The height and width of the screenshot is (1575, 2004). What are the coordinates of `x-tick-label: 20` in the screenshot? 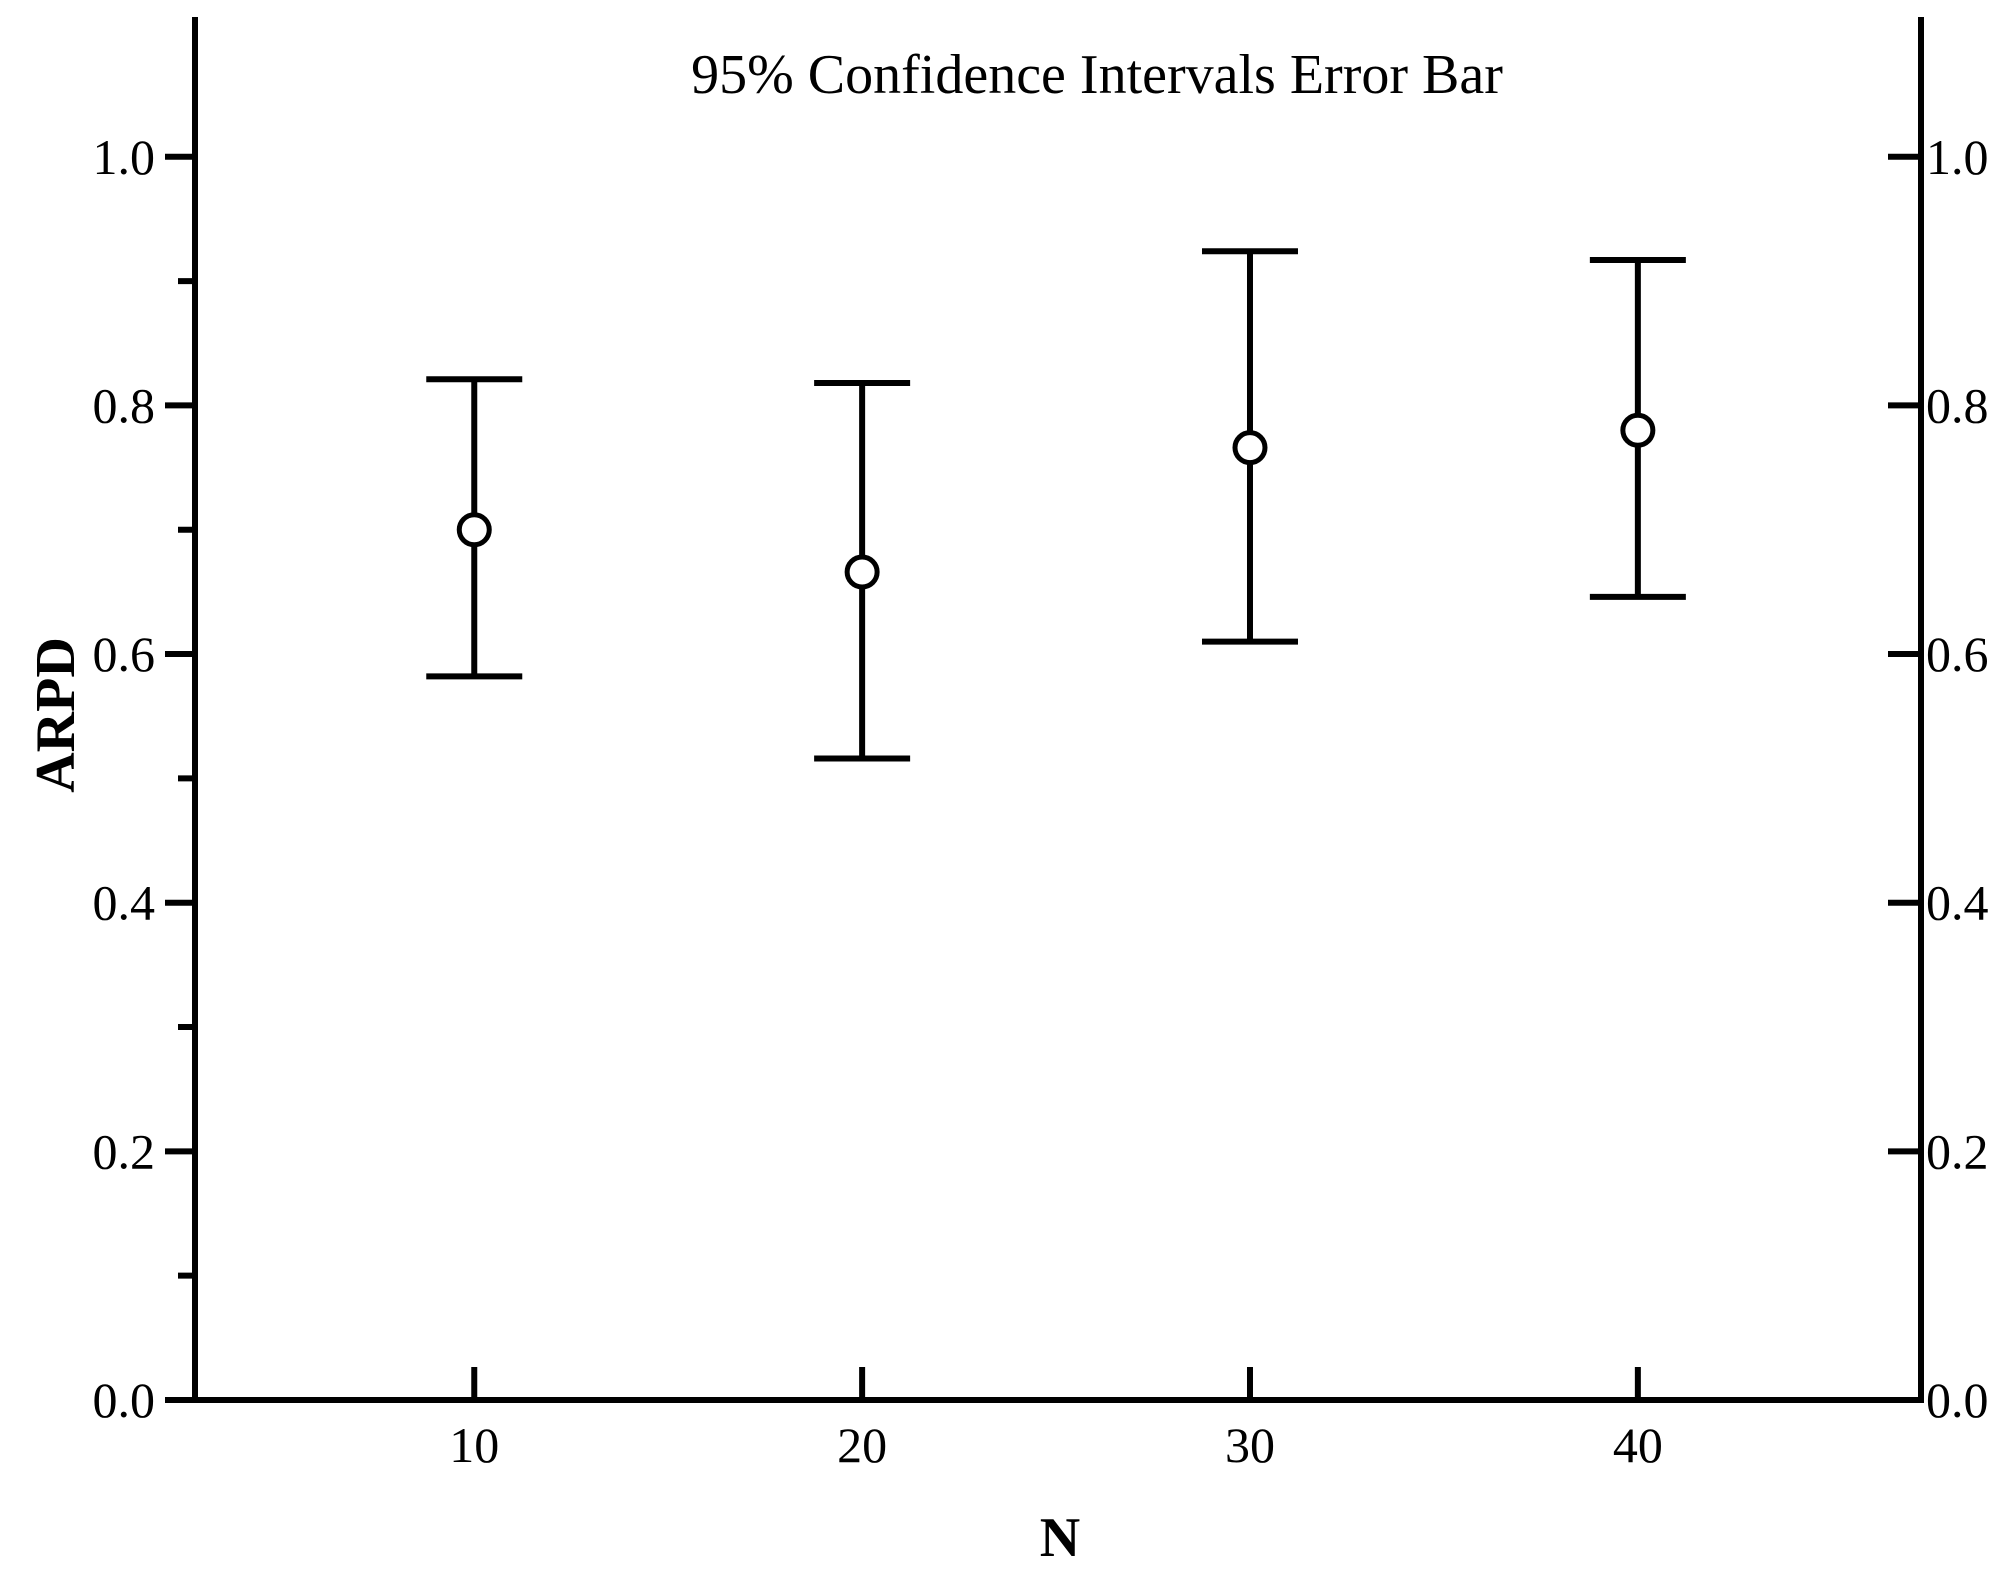 It's located at (862, 1445).